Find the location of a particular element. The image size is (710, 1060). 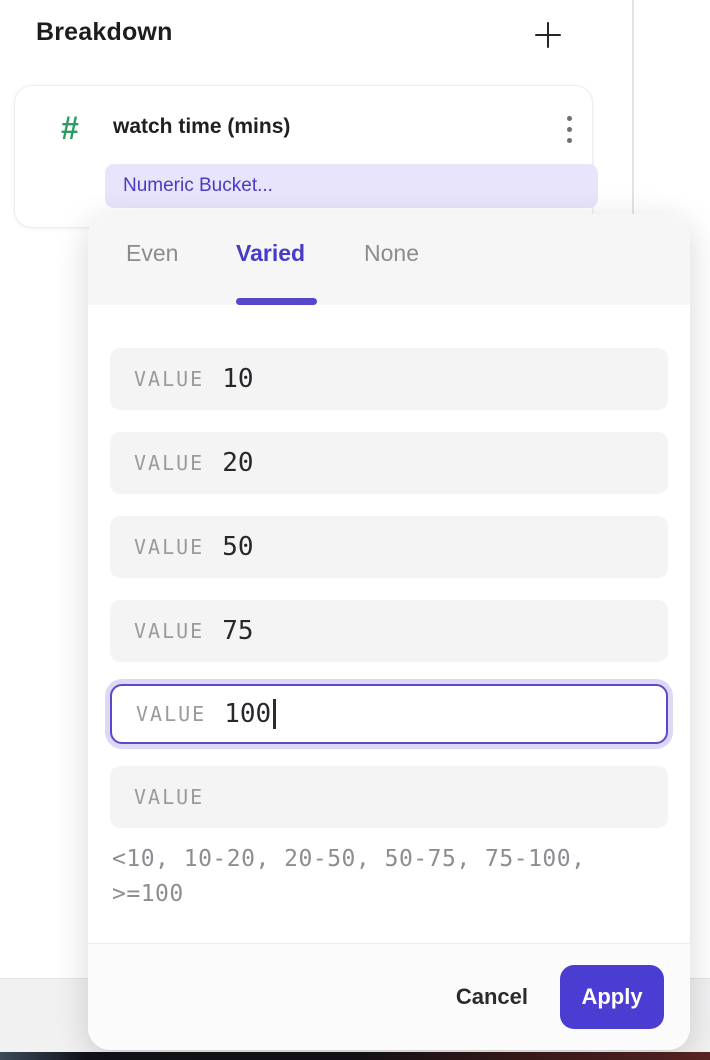

property-name: watch time (mins) is located at coordinates (202, 126).